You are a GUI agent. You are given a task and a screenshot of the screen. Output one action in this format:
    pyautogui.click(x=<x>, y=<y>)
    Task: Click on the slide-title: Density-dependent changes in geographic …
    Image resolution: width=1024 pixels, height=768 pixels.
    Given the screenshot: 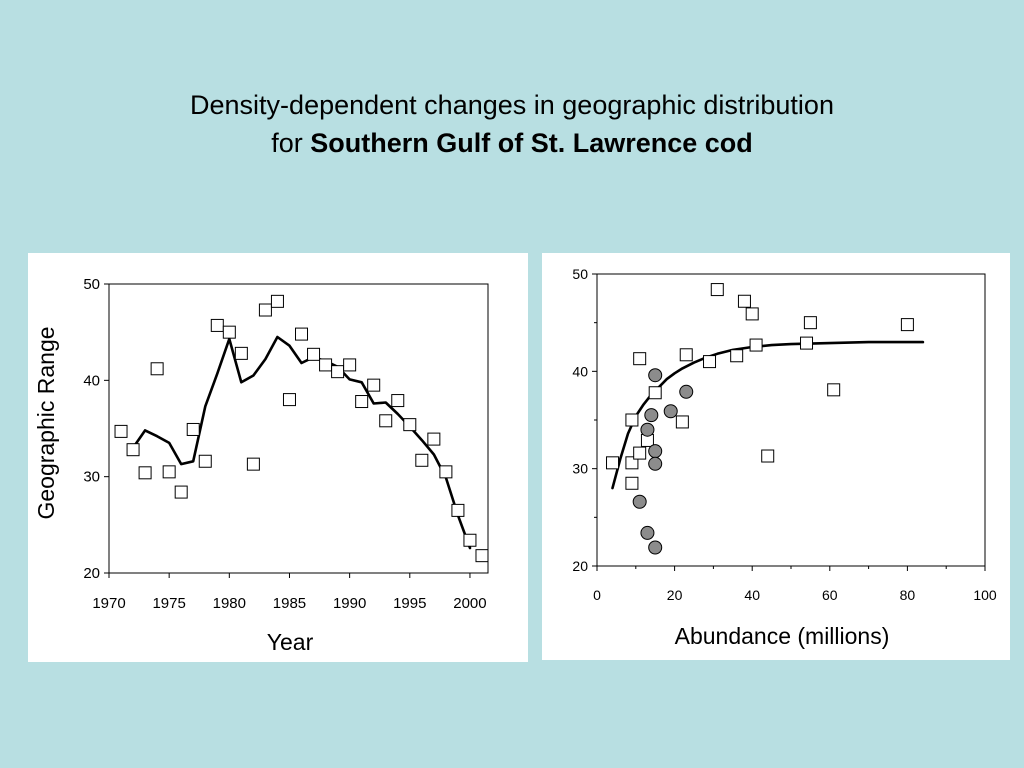 What is the action you would take?
    pyautogui.click(x=512, y=124)
    